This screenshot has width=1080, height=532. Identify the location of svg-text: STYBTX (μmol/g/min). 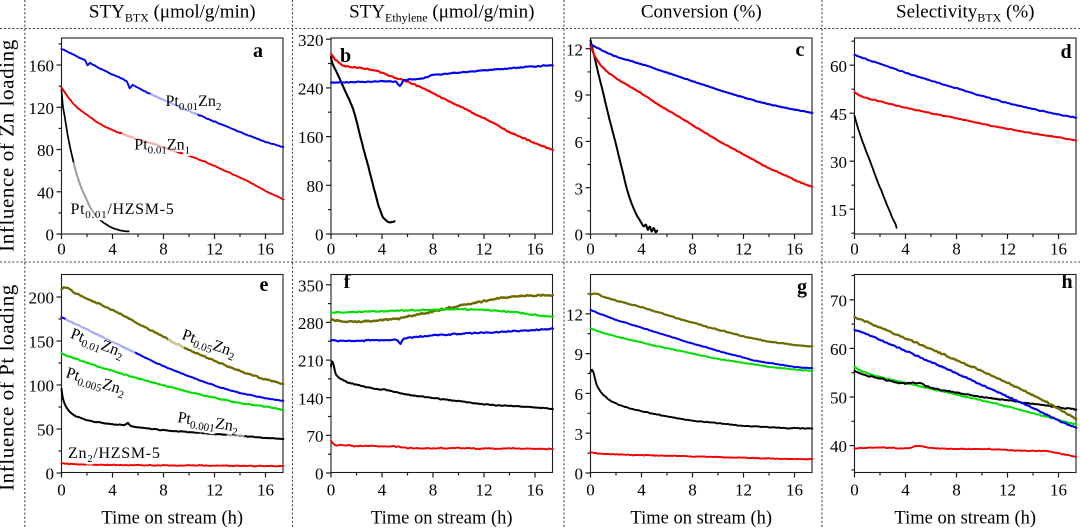
(172, 13).